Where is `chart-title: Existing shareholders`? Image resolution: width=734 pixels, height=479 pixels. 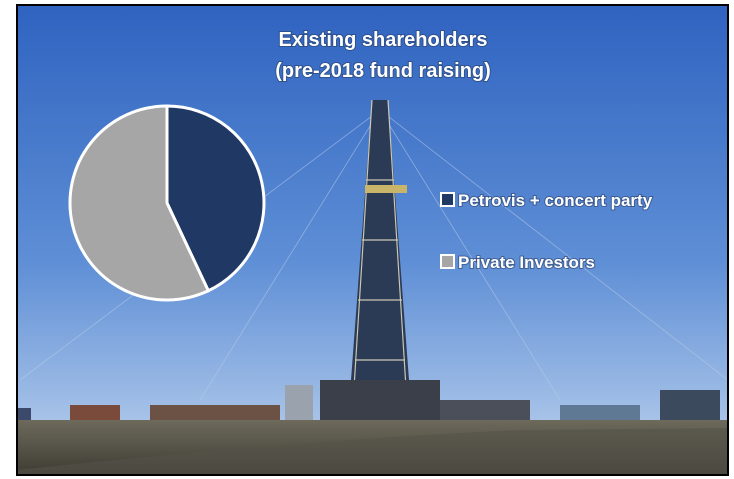
chart-title: Existing shareholders is located at coordinates (383, 40).